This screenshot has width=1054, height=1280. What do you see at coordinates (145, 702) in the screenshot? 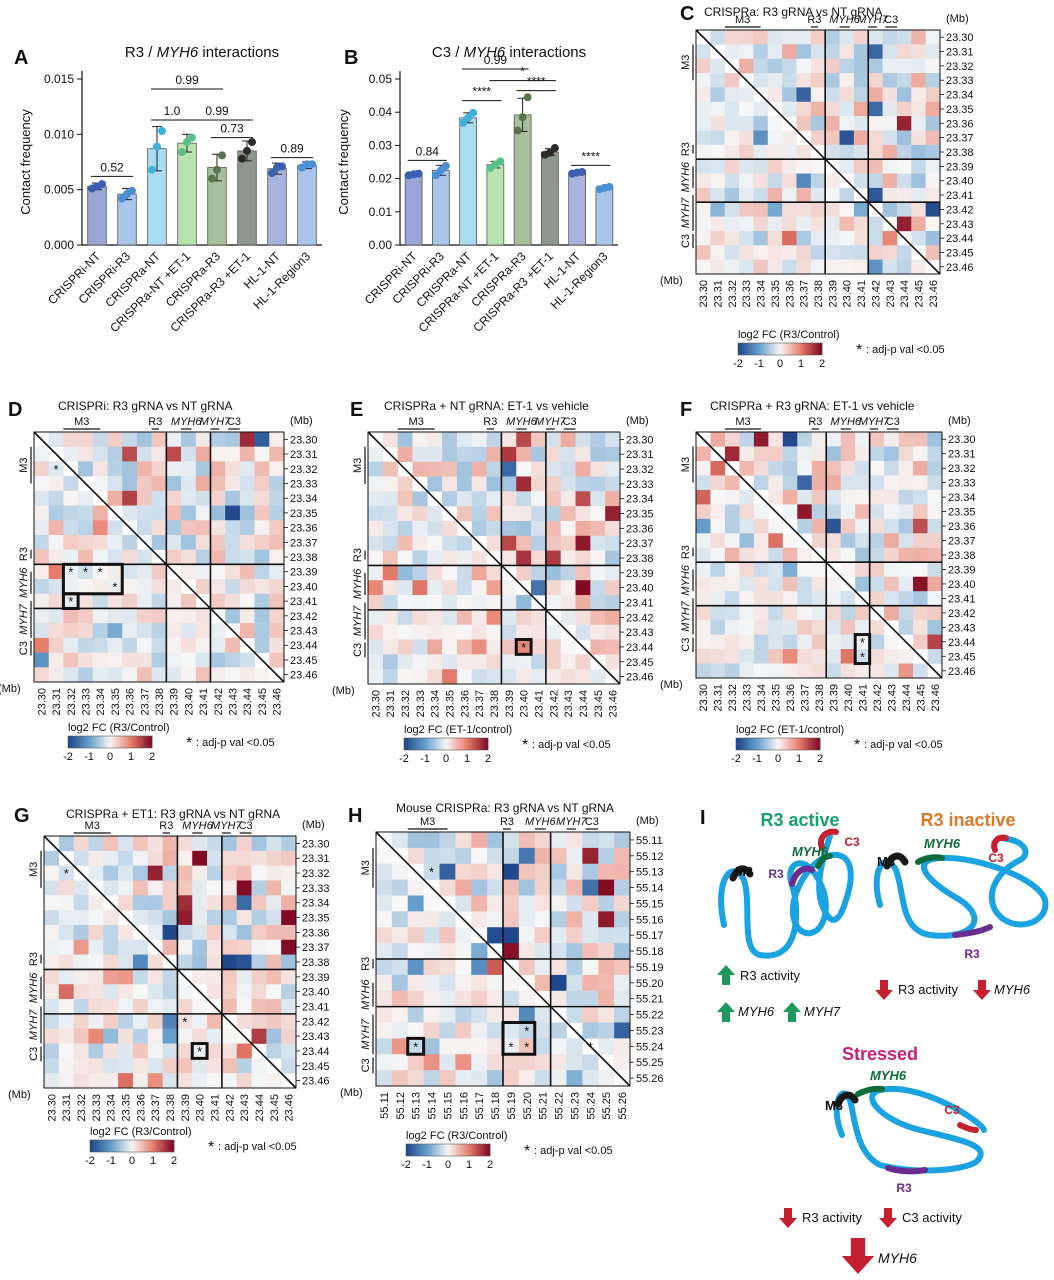
I see `bottom-tick-label: 23.37` at bounding box center [145, 702].